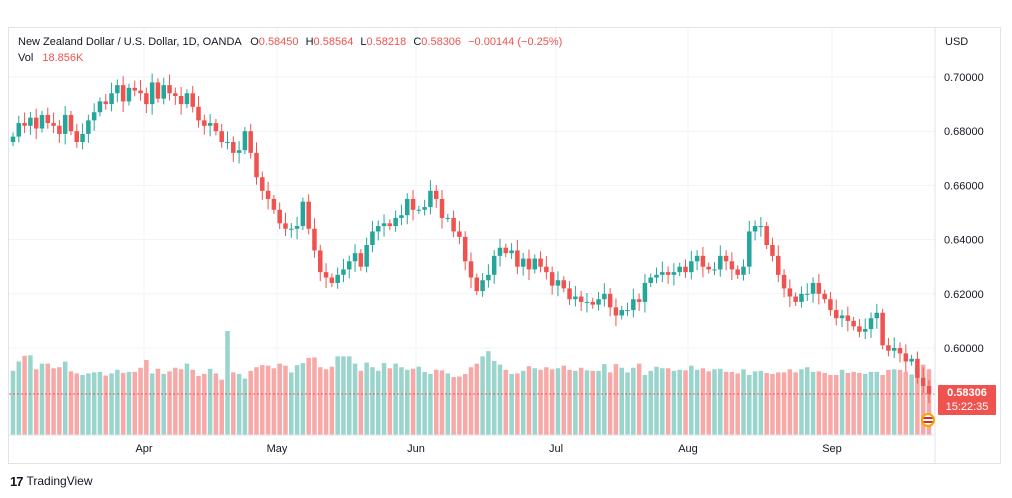 This screenshot has height=498, width=1012. What do you see at coordinates (63, 58) in the screenshot?
I see `volume-value: 18.856K` at bounding box center [63, 58].